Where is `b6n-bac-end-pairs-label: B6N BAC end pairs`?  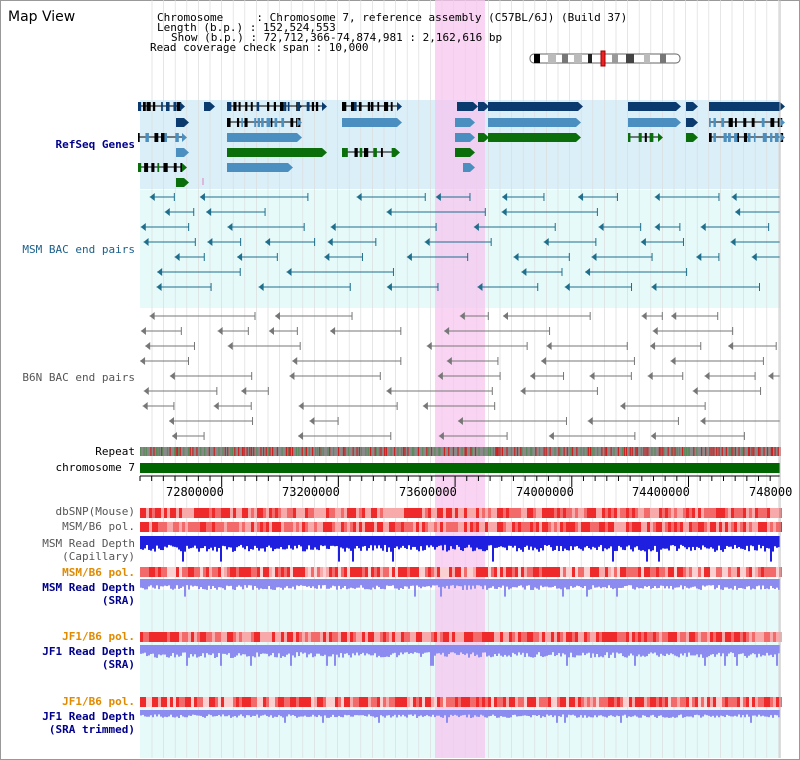 b6n-bac-end-pairs-label: B6N BAC end pairs is located at coordinates (78, 377).